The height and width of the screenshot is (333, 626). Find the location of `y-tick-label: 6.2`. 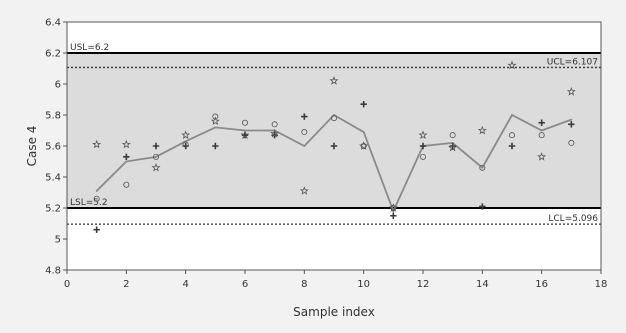

y-tick-label: 6.2 is located at coordinates (53, 54).